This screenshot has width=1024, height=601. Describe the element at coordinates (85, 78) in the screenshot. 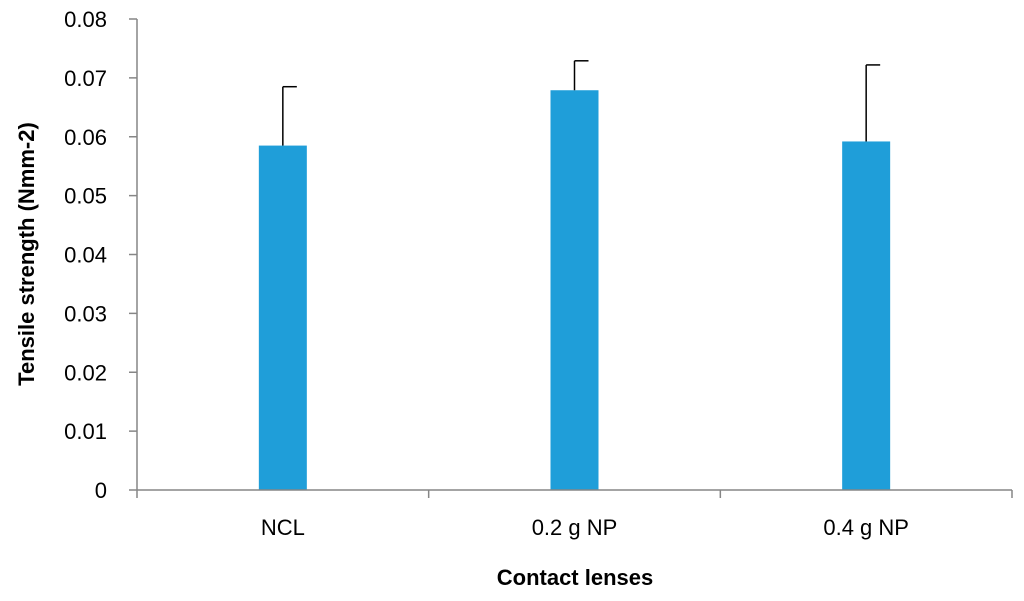

I see `y-tick-label: 0.07` at that location.